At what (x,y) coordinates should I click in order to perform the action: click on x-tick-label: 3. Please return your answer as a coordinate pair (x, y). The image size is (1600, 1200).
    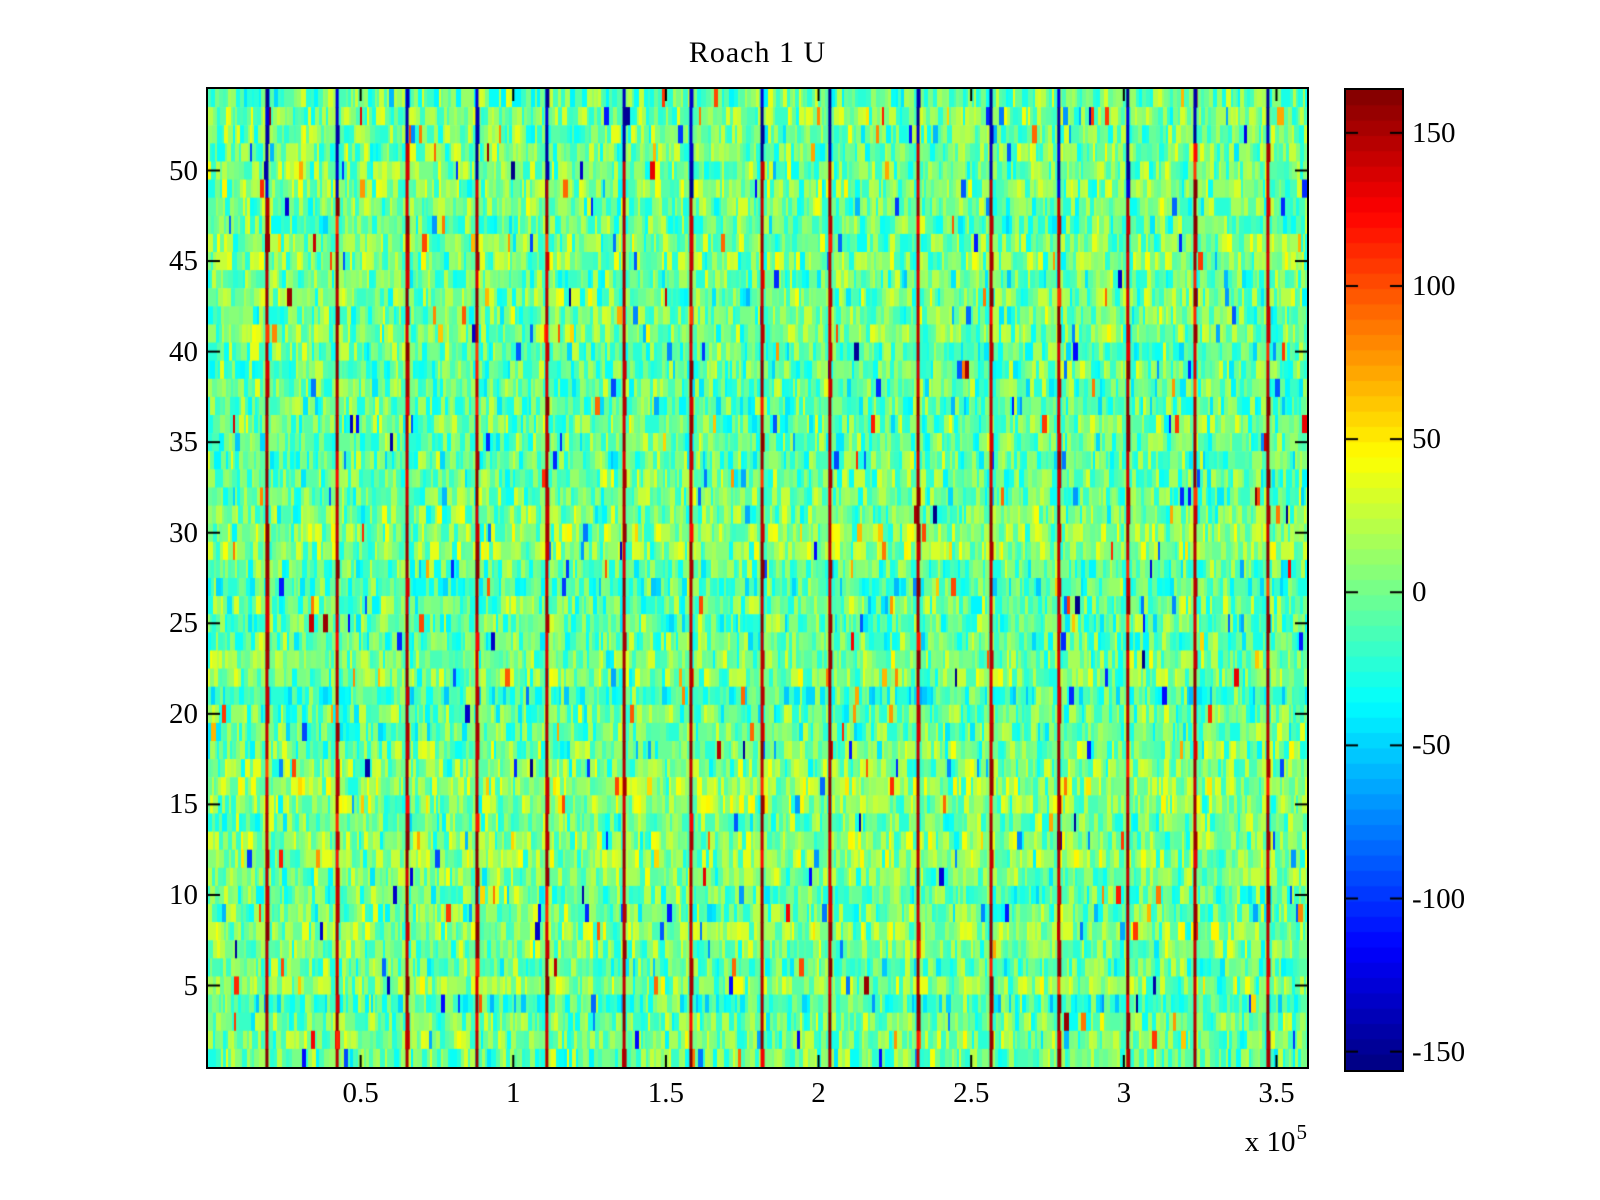
    Looking at the image, I should click on (1124, 1093).